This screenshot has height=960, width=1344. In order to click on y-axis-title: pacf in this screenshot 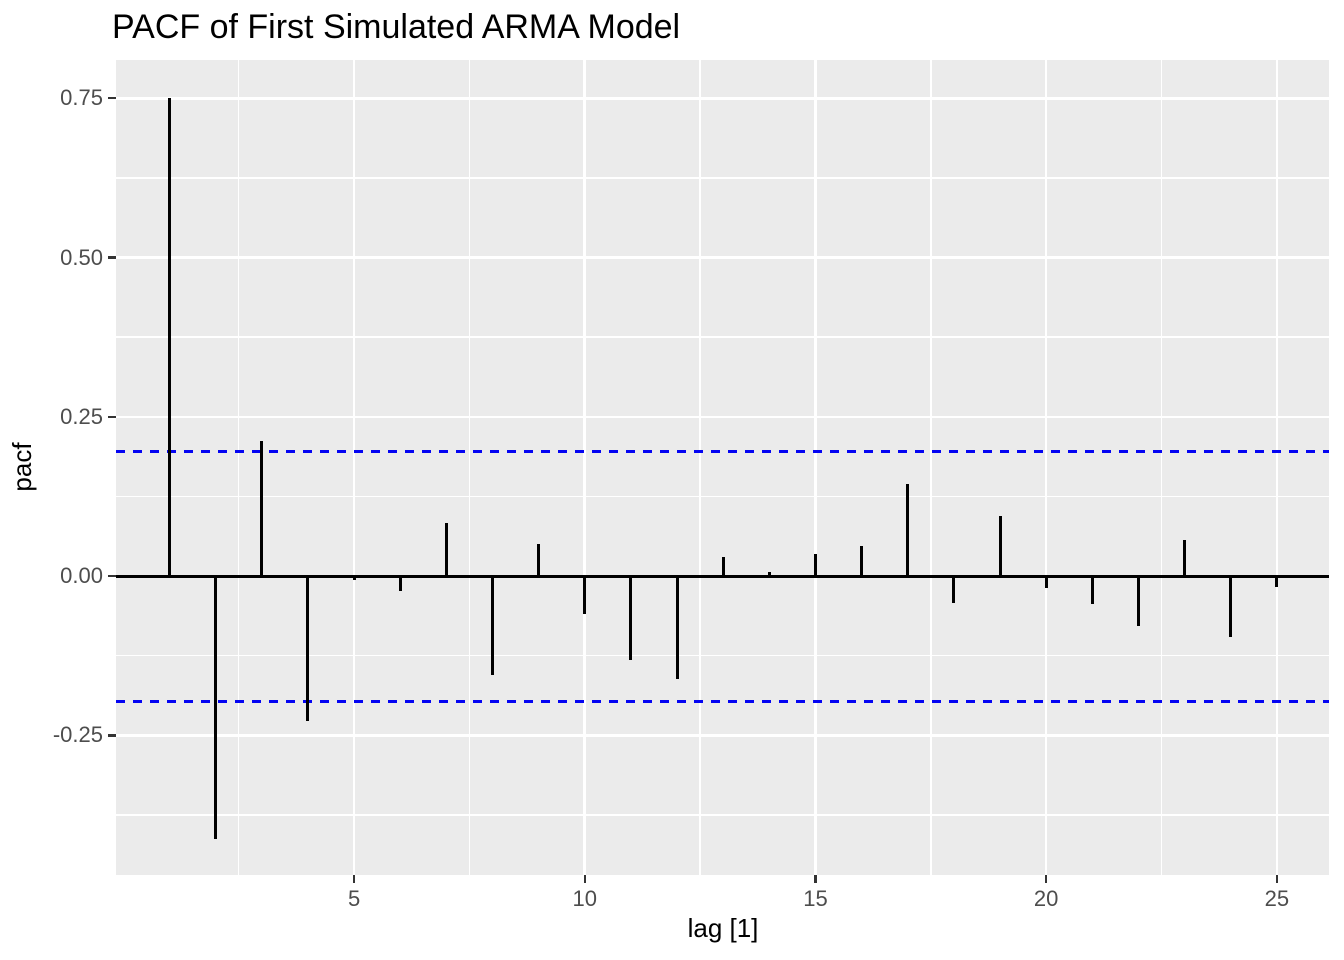, I will do `click(22, 467)`.